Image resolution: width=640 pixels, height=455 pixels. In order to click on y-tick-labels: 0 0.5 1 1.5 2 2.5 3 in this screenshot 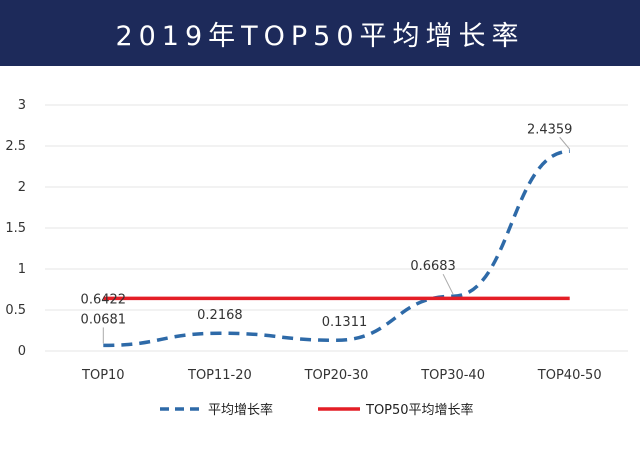, I will do `click(15, 228)`.